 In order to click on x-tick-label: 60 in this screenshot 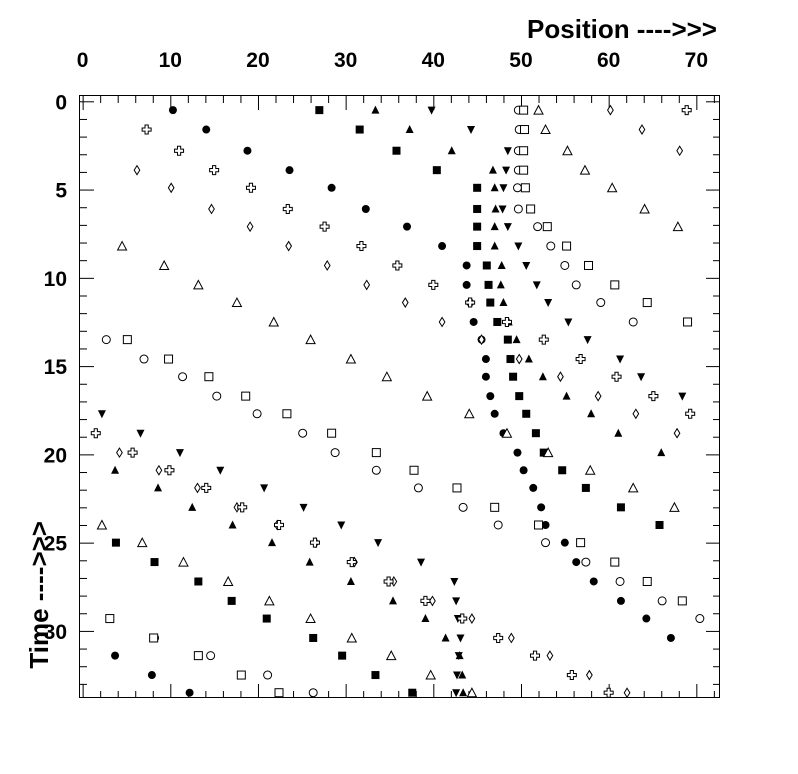, I will do `click(608, 60)`.